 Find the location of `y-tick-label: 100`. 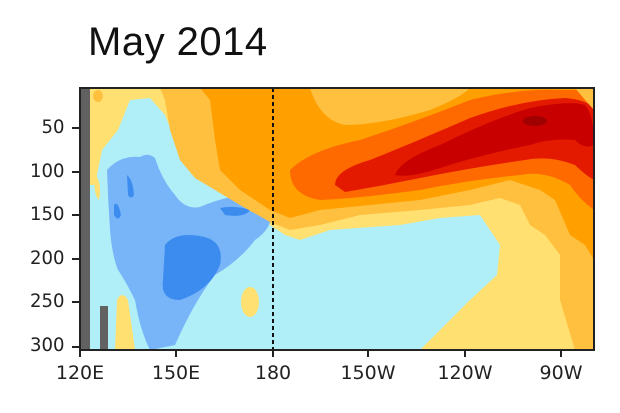

y-tick-label: 100 is located at coordinates (47, 171).